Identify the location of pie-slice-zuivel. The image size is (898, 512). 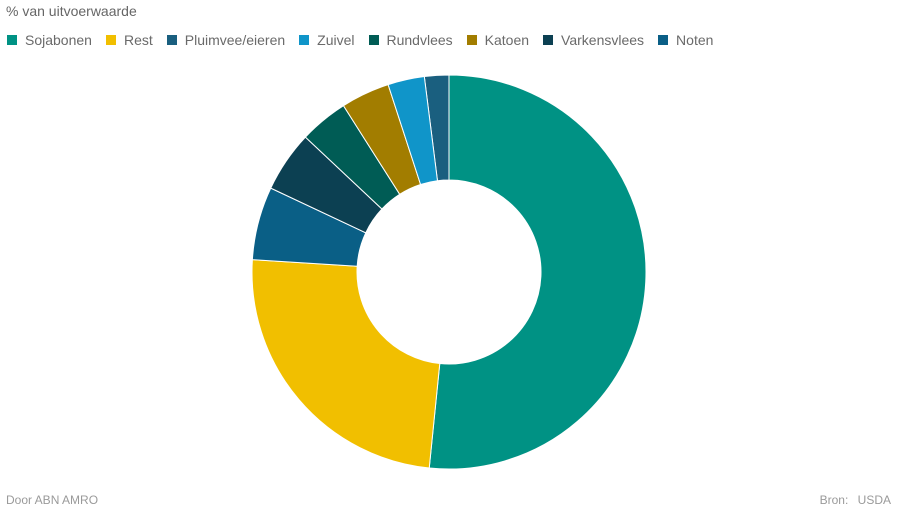
(413, 130).